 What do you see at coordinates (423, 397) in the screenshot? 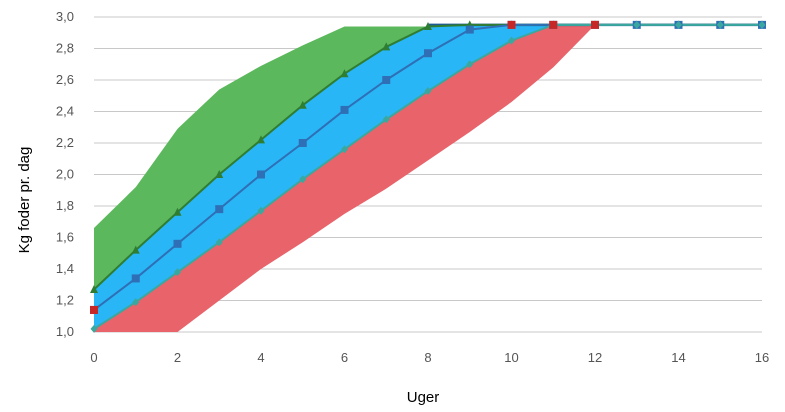
I see `x-axis-title: Uger` at bounding box center [423, 397].